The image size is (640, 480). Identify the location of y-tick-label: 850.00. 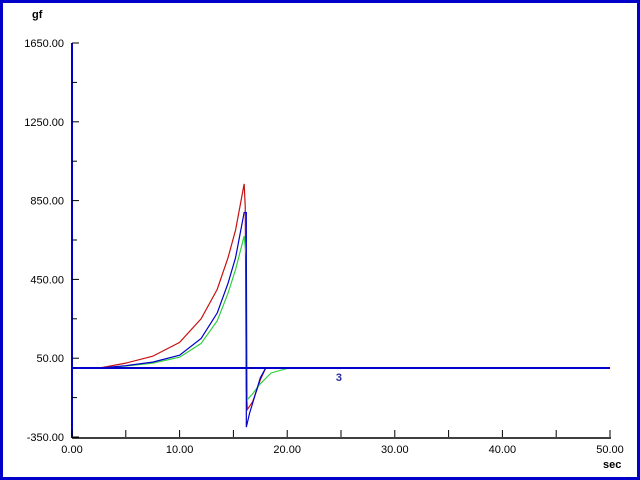
(47, 202).